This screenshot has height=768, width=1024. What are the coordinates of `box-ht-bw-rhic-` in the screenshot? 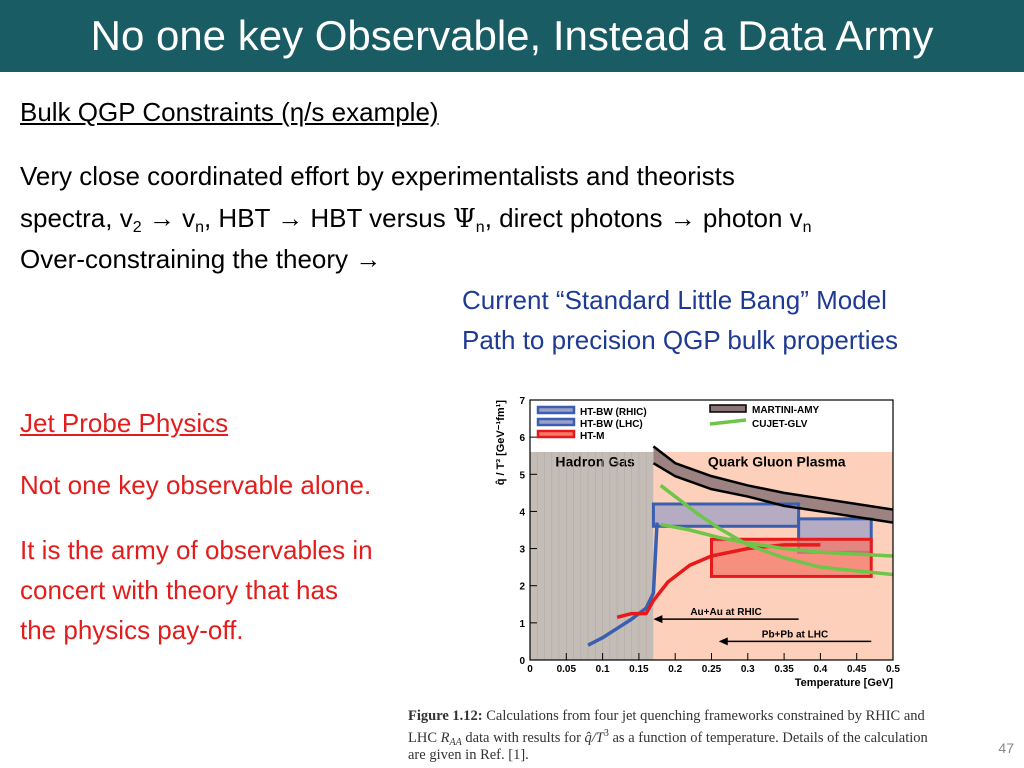 It's located at (726, 515).